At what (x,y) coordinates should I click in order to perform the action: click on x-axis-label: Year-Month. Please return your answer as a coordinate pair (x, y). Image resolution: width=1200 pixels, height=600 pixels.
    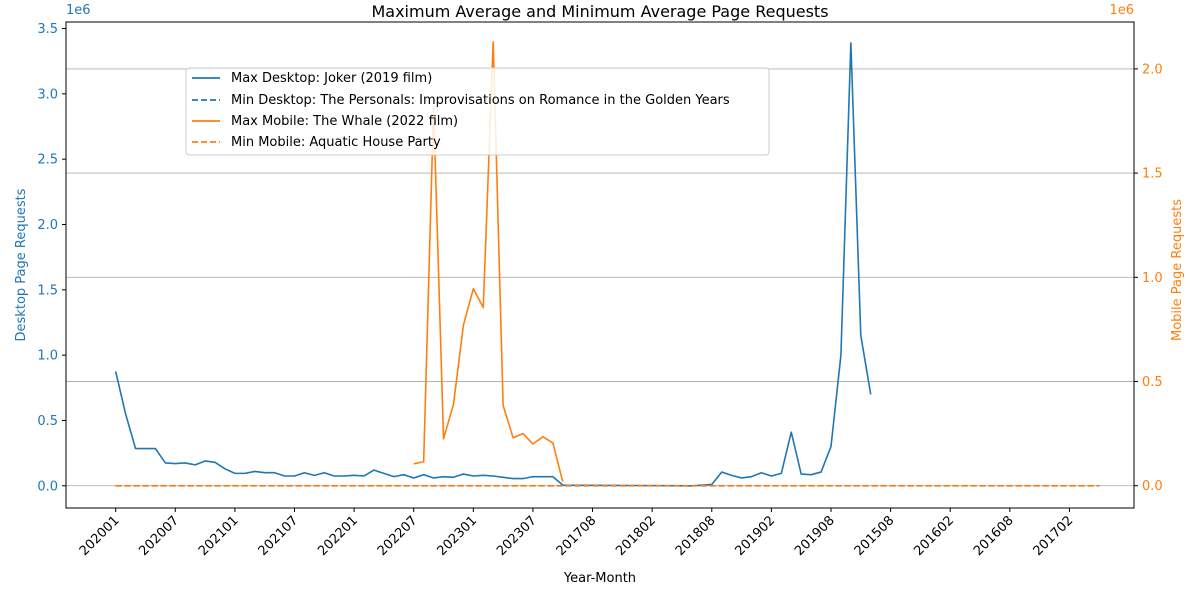
    Looking at the image, I should click on (599, 578).